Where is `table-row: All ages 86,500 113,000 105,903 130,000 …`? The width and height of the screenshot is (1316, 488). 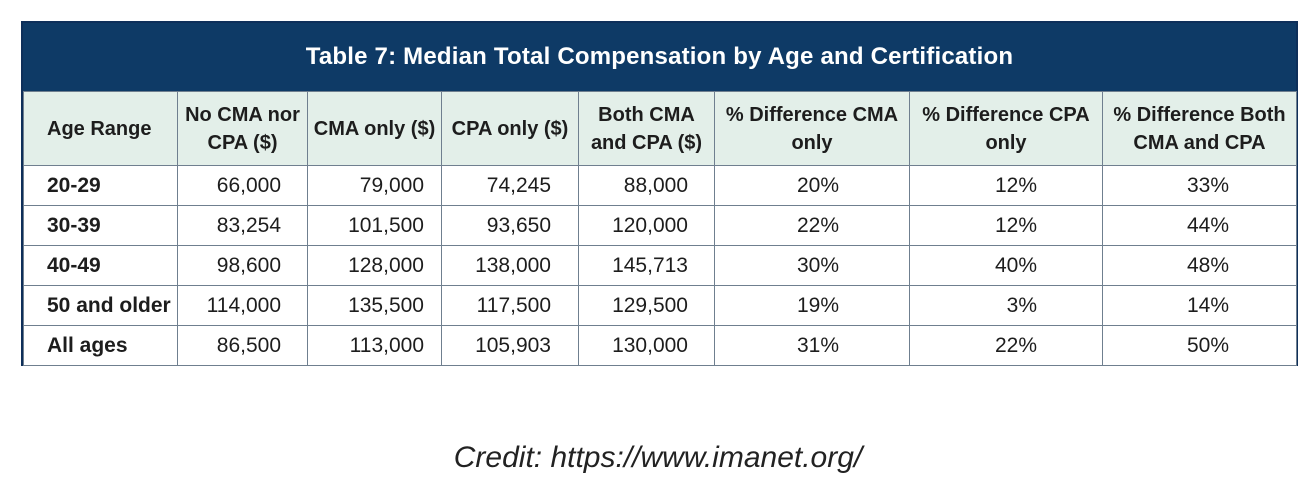
table-row: All ages 86,500 113,000 105,903 130,000 … is located at coordinates (660, 345).